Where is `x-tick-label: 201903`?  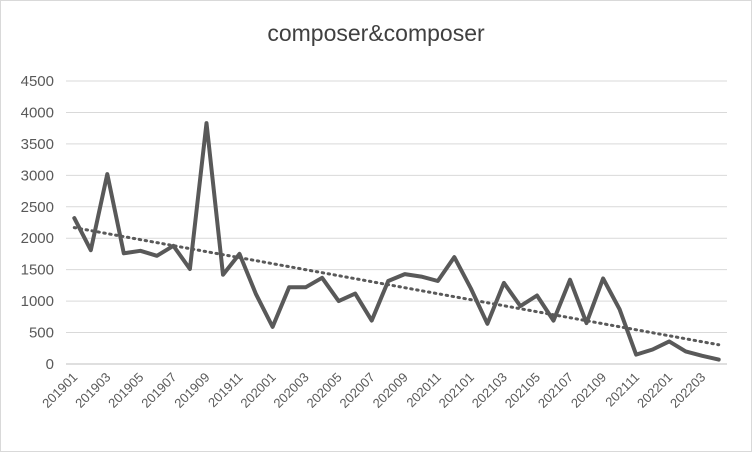
x-tick-label: 201903 is located at coordinates (92, 390).